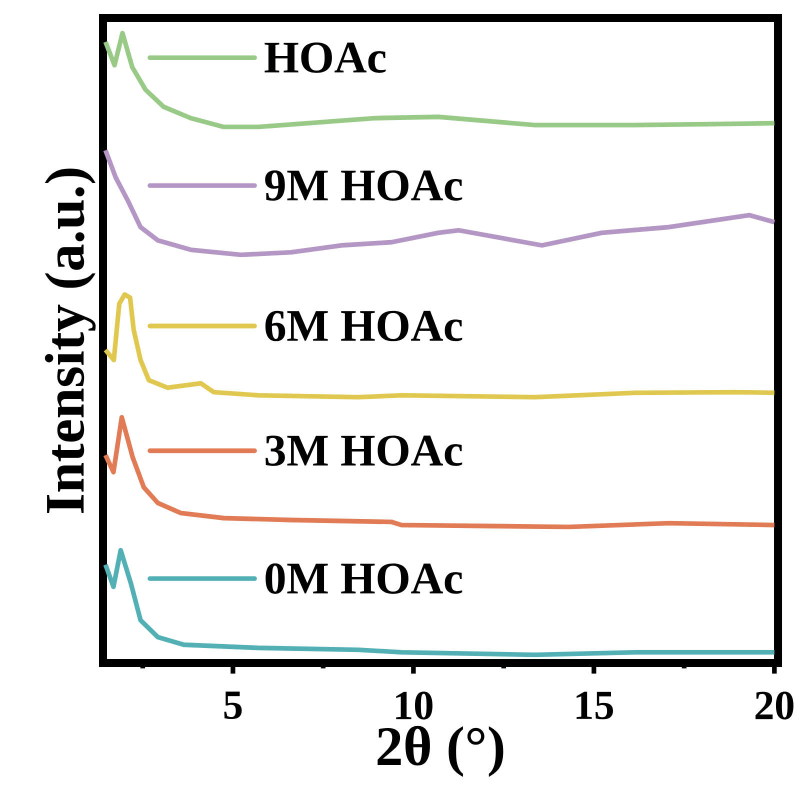 This screenshot has width=801, height=812. What do you see at coordinates (325, 57) in the screenshot?
I see `legend-label: HOAc` at bounding box center [325, 57].